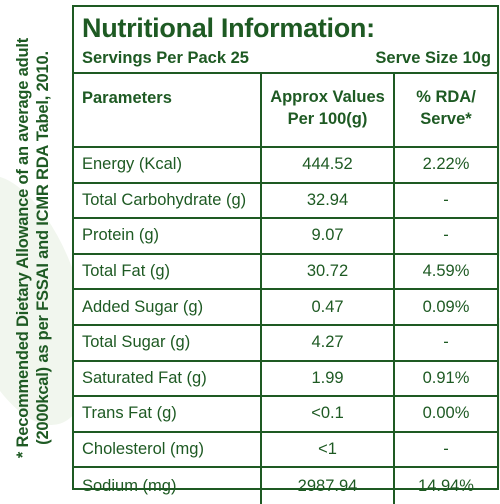 Image resolution: width=500 pixels, height=504 pixels. What do you see at coordinates (328, 414) in the screenshot?
I see `value-cell: <0.1` at bounding box center [328, 414].